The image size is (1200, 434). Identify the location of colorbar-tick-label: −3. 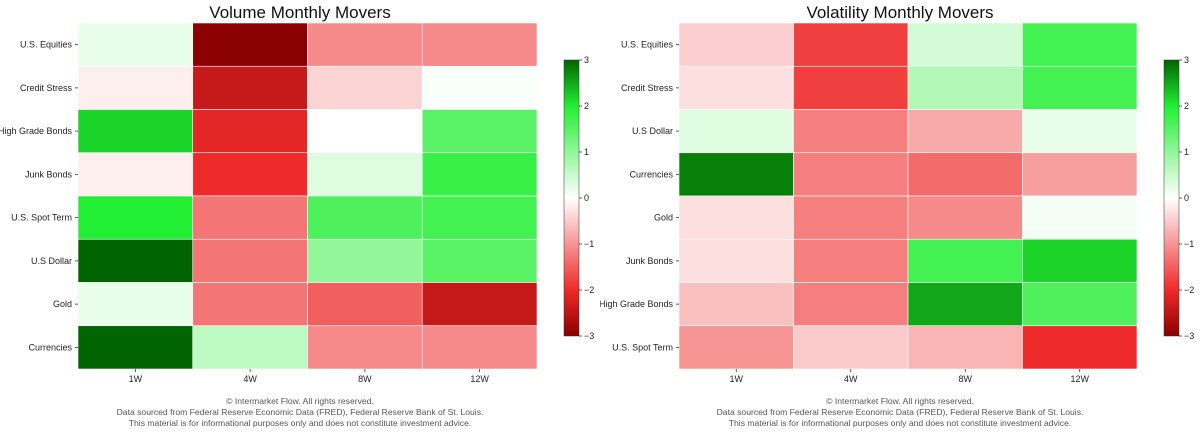
(589, 336).